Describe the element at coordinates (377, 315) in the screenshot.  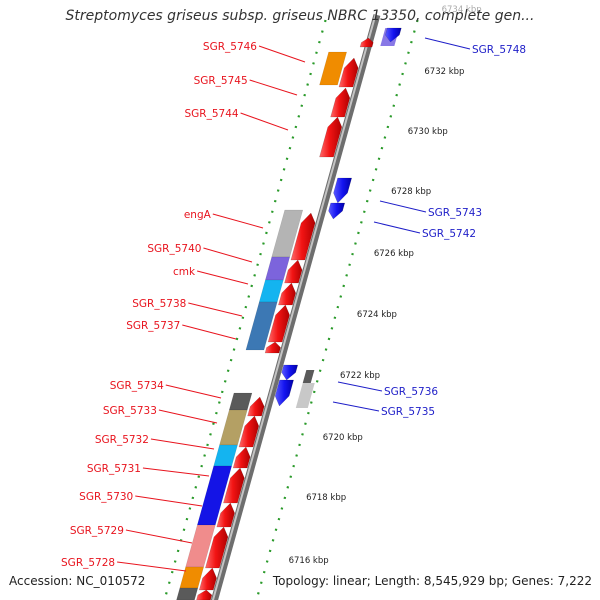
I see `kbp-label: 6724 kbp` at that location.